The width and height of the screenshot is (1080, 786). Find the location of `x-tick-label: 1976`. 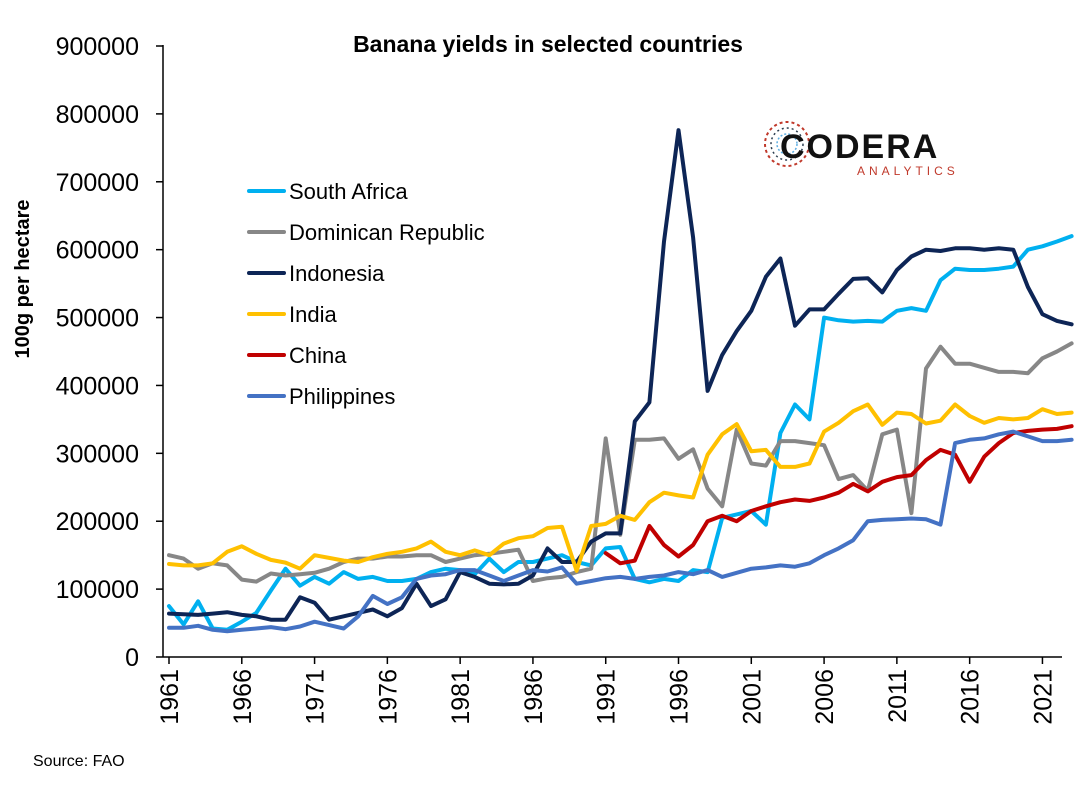

x-tick-label: 1976 is located at coordinates (388, 697).